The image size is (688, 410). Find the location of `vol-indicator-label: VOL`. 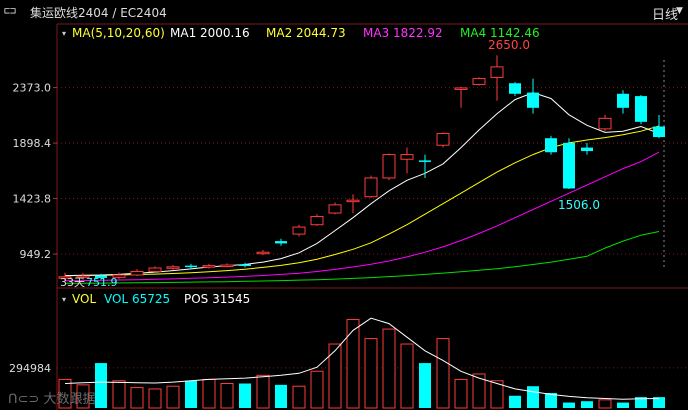

vol-indicator-label: VOL is located at coordinates (84, 299).